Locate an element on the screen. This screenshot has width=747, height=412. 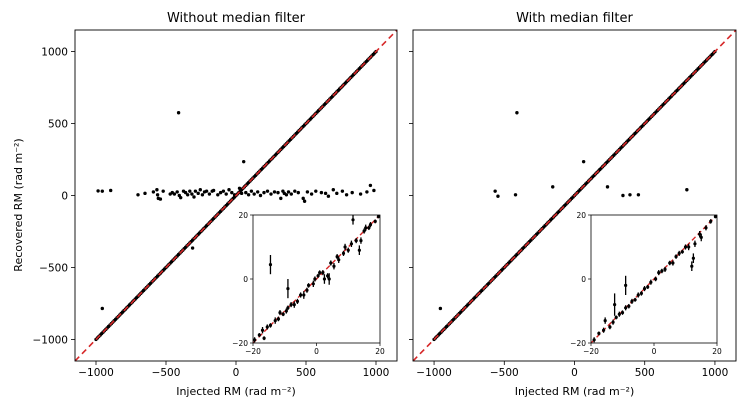
y-axis-label: Recovered RM (rad m⁻²) is located at coordinates (18, 204).